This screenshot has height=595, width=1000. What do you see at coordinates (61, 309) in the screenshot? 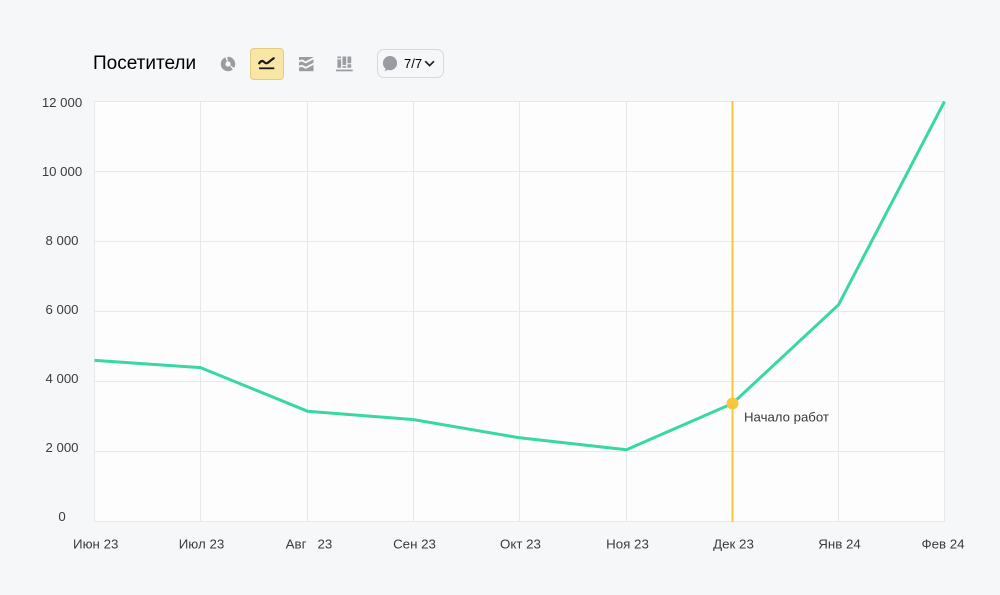
I see `svg-text: 6 000` at bounding box center [61, 309].